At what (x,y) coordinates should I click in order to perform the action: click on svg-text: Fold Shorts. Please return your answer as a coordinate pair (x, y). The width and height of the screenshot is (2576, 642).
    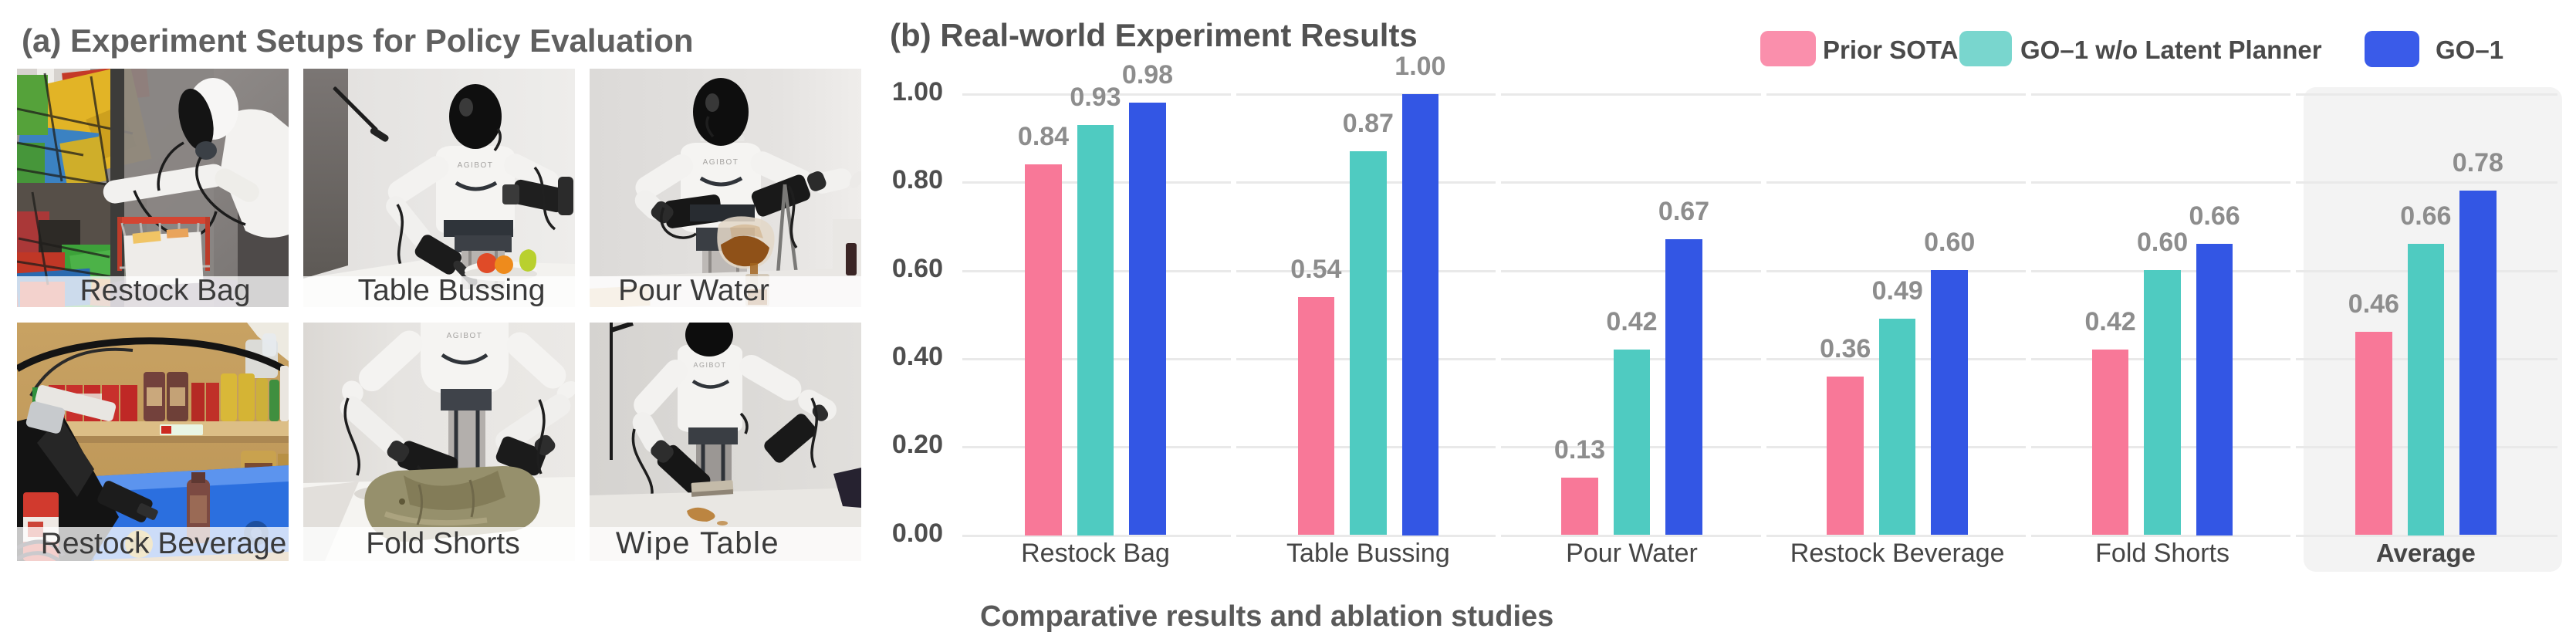
    Looking at the image, I should click on (442, 543).